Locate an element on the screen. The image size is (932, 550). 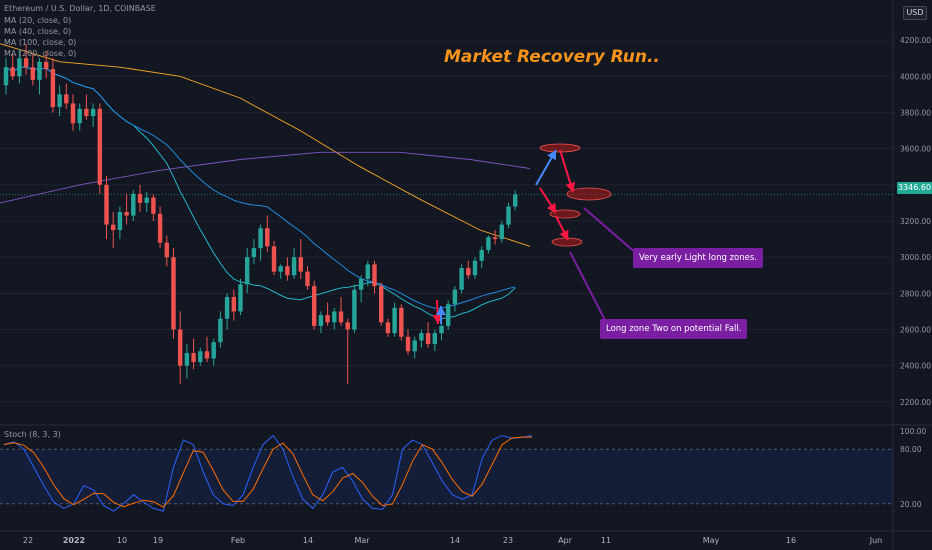
last-price-tag: 3346.60 is located at coordinates (914, 188).